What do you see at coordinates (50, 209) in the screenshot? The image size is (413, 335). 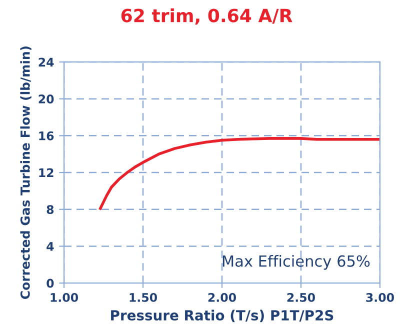 I see `y-tick-label: 8` at bounding box center [50, 209].